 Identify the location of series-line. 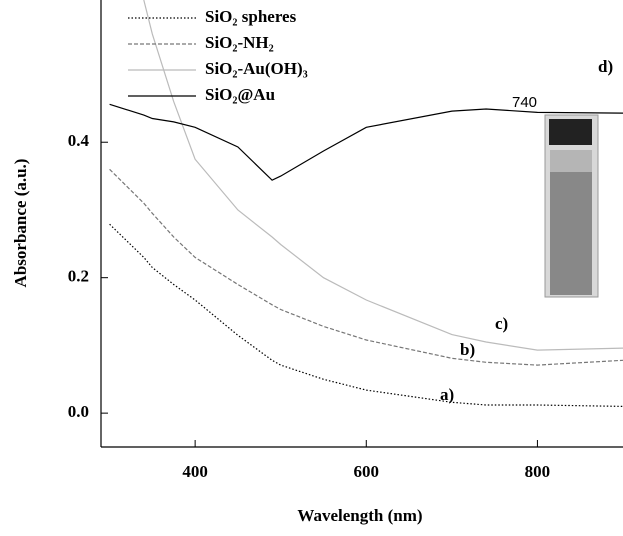
(366, 142).